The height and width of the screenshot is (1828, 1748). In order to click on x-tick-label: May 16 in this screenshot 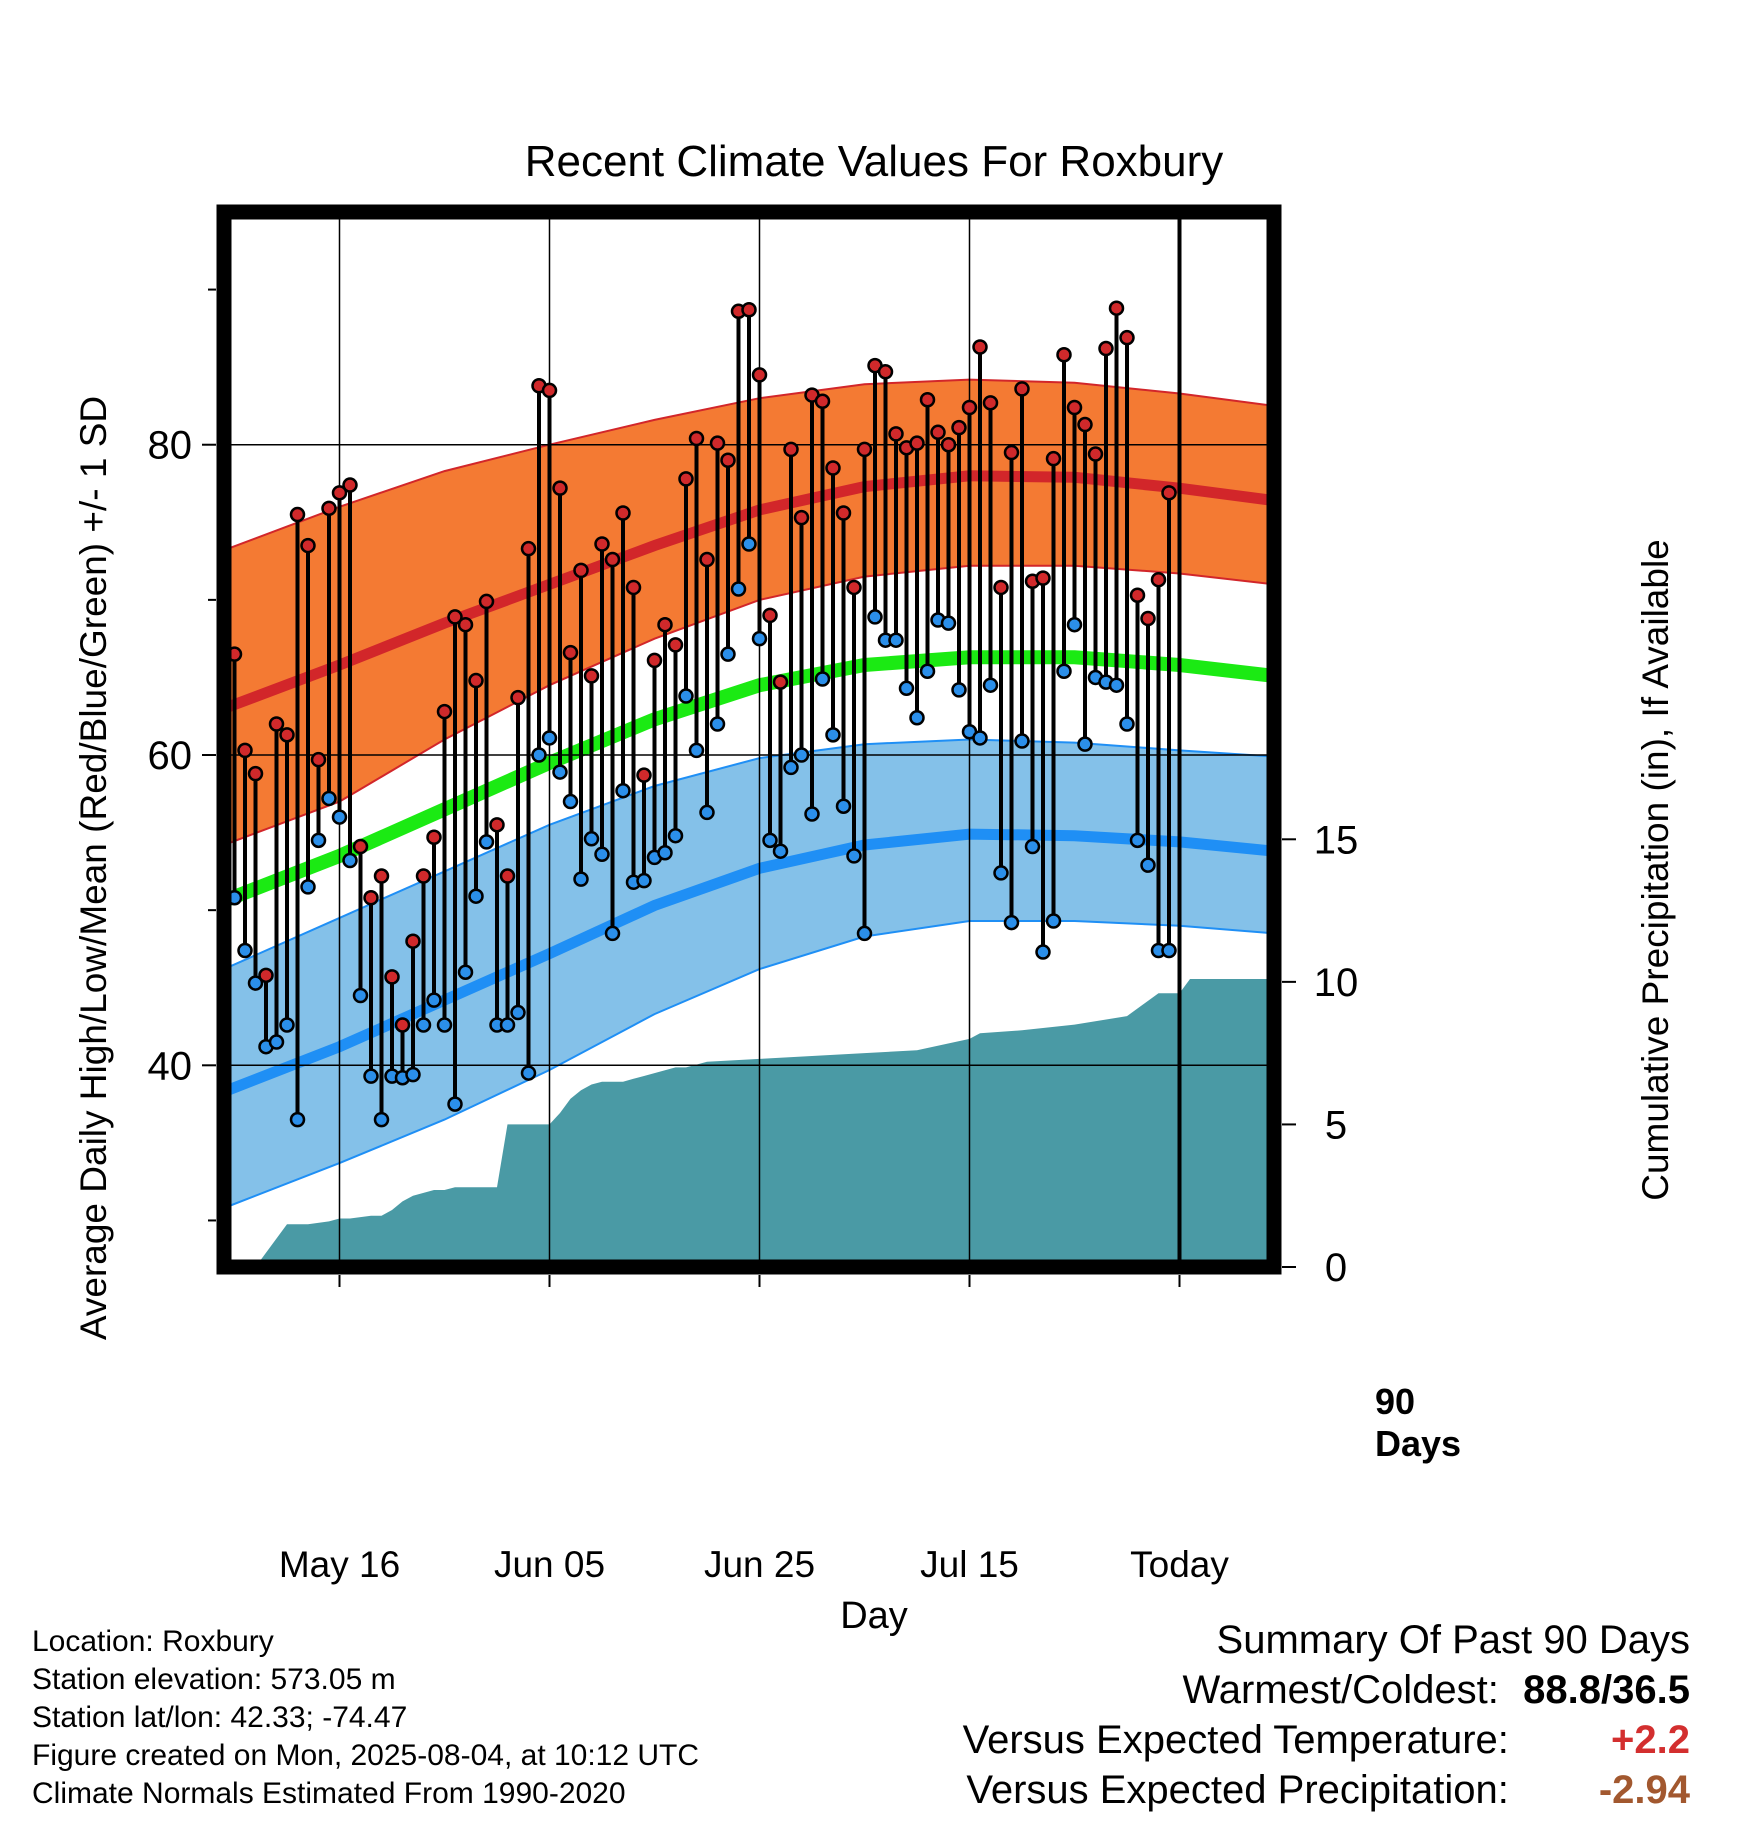, I will do `click(339, 1564)`.